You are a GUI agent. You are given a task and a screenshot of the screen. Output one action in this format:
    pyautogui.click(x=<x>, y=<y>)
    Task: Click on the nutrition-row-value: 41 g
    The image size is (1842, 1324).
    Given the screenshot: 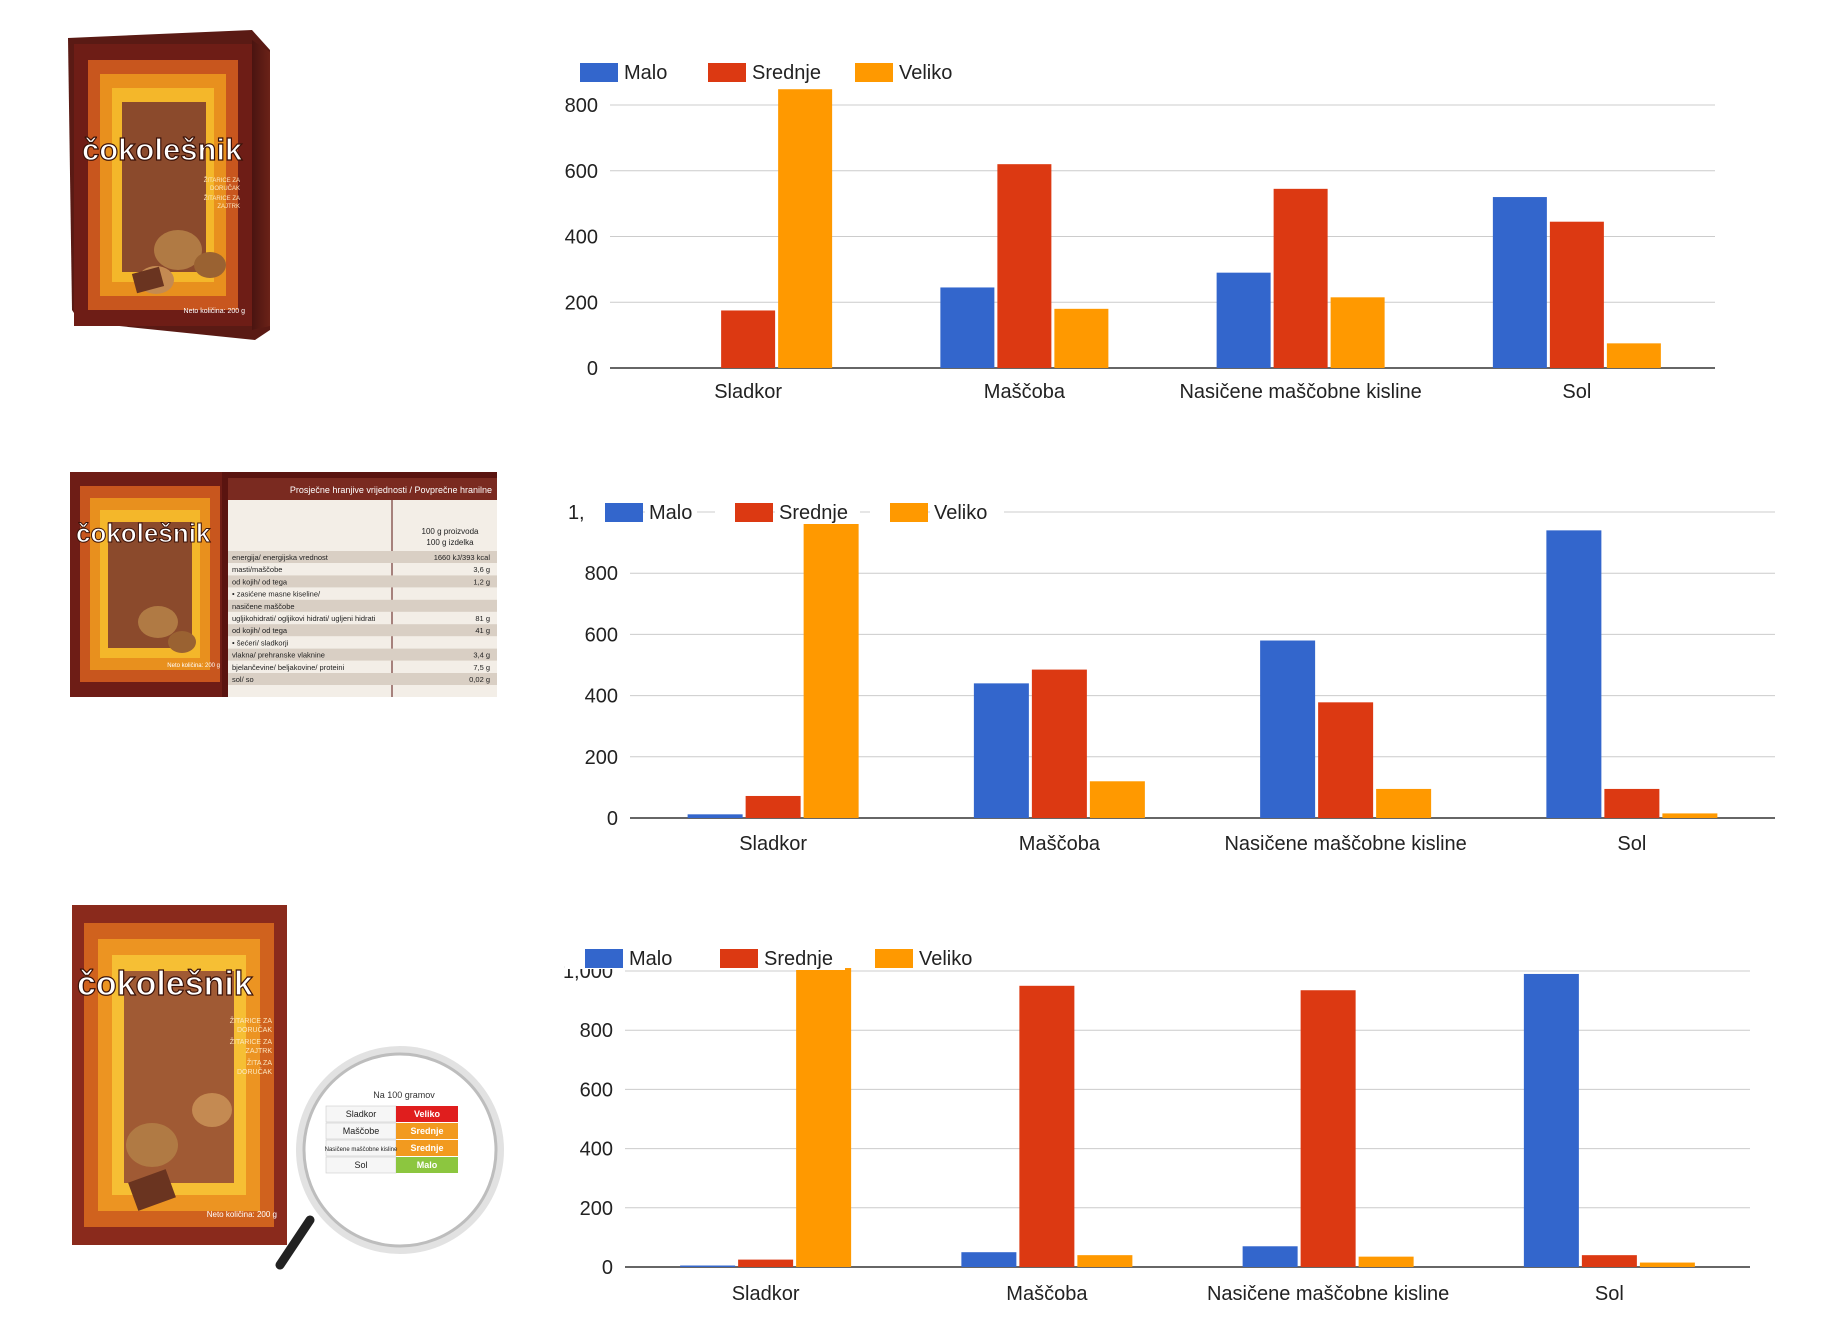 What is the action you would take?
    pyautogui.click(x=482, y=630)
    